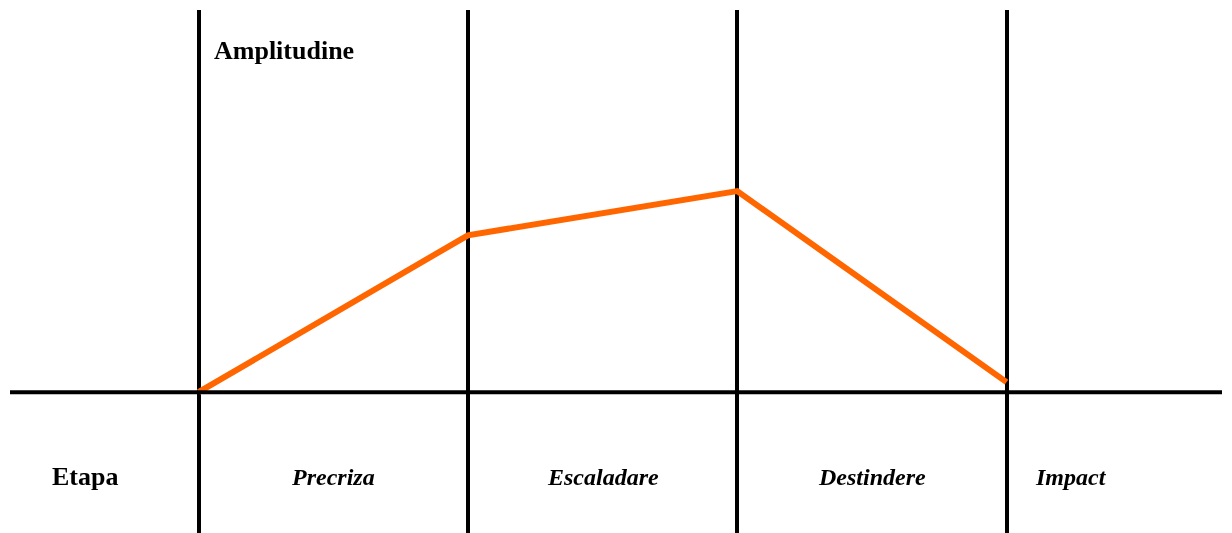 This screenshot has height=533, width=1232. I want to click on x-axis-title: Etapa, so click(85, 476).